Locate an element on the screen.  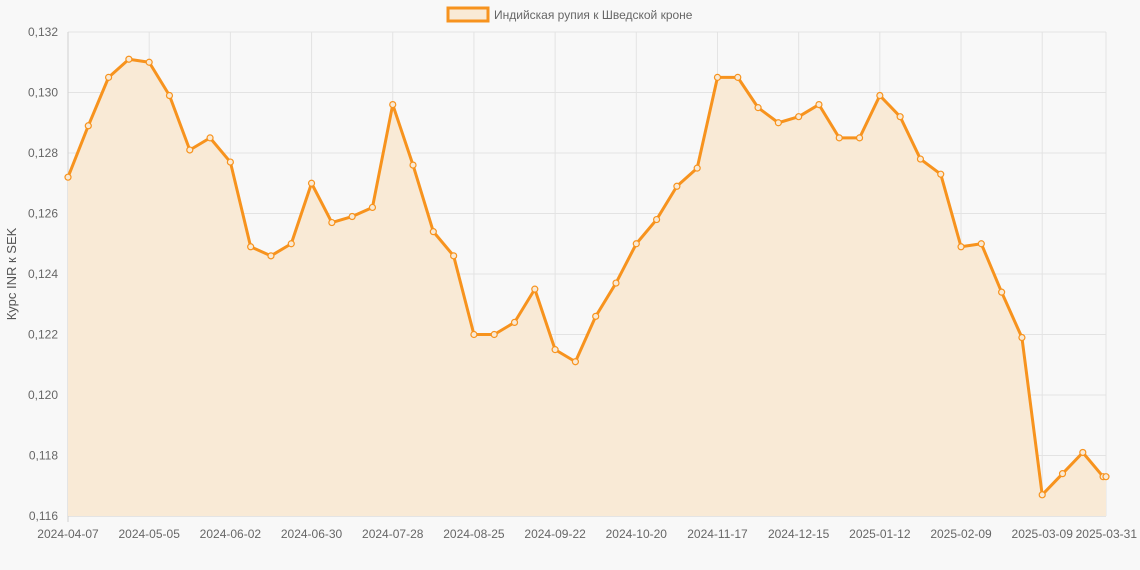
x-tick-label: 2024-10-20 is located at coordinates (637, 534).